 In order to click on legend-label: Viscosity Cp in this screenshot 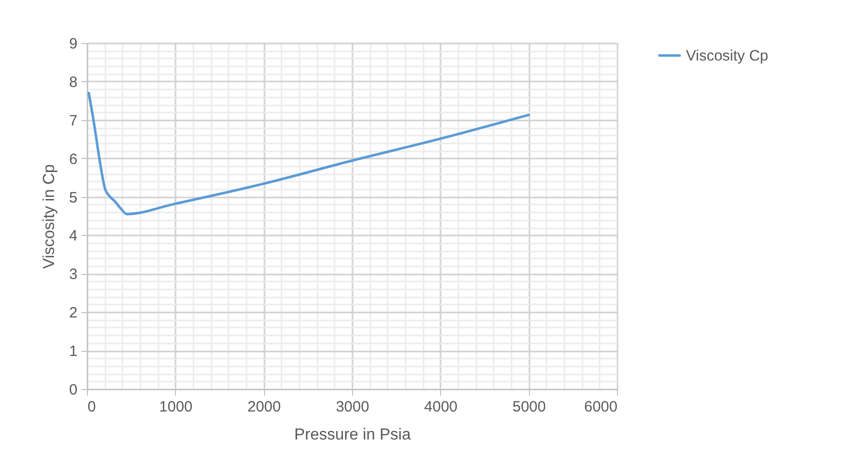, I will do `click(727, 56)`.